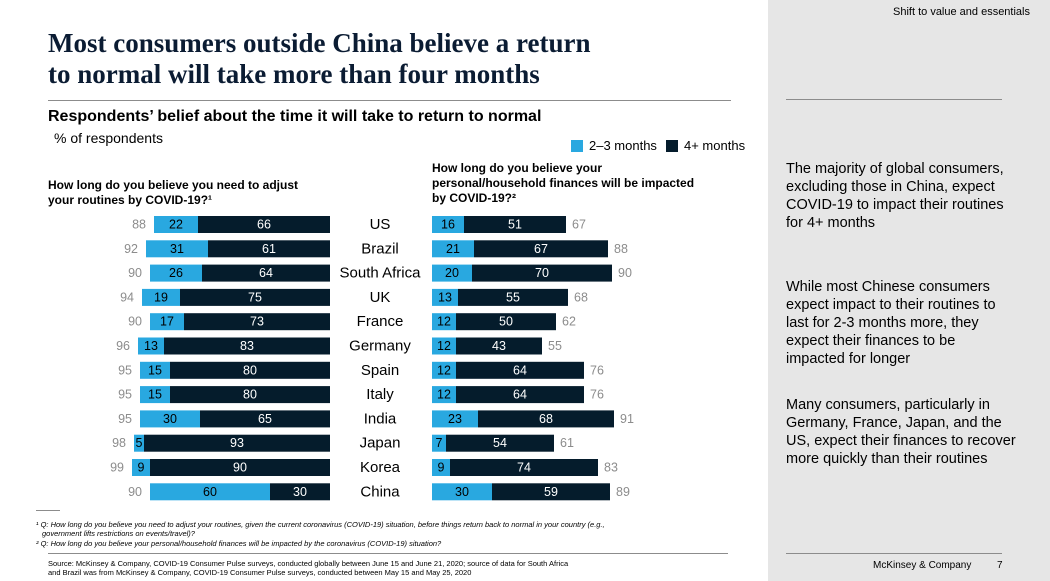 Image resolution: width=1050 pixels, height=581 pixels. I want to click on right-value-short-uk: 13, so click(445, 297).